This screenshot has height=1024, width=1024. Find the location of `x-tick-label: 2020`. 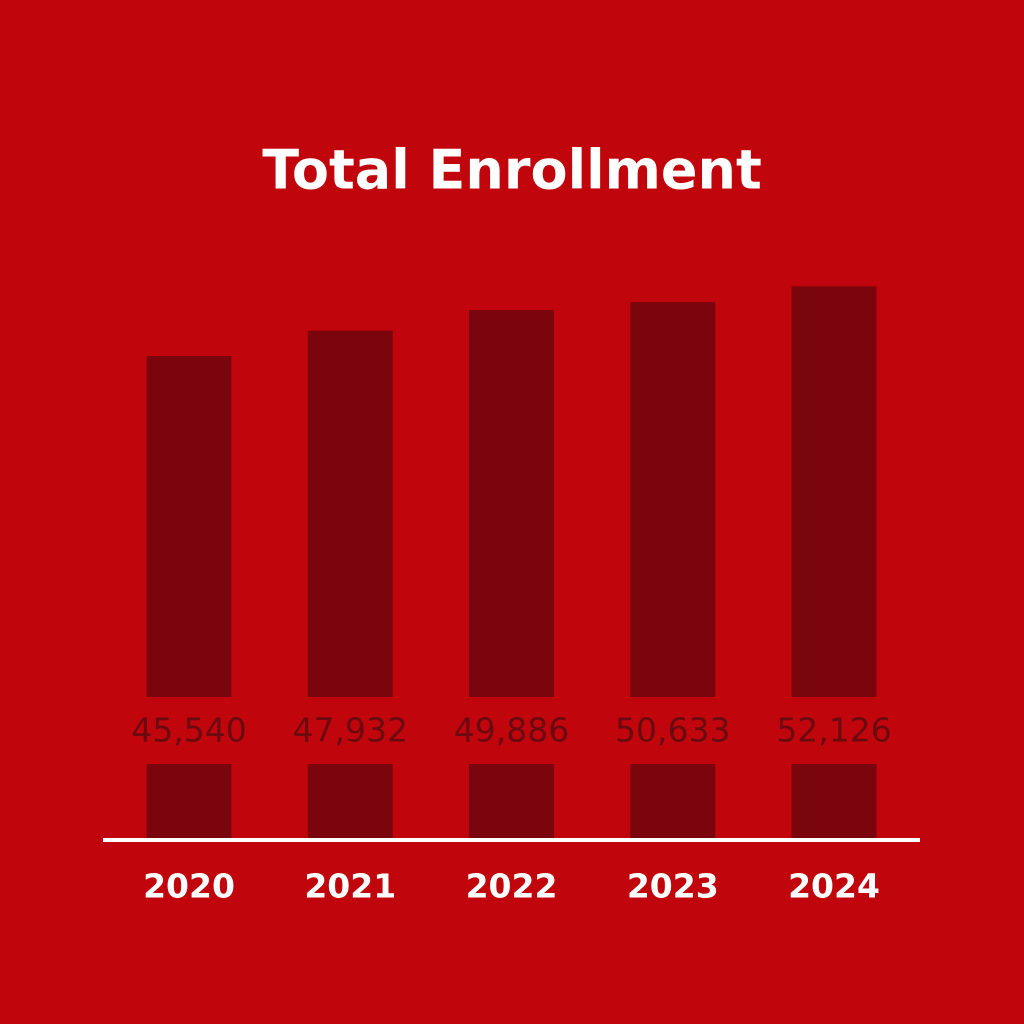

x-tick-label: 2020 is located at coordinates (189, 886).